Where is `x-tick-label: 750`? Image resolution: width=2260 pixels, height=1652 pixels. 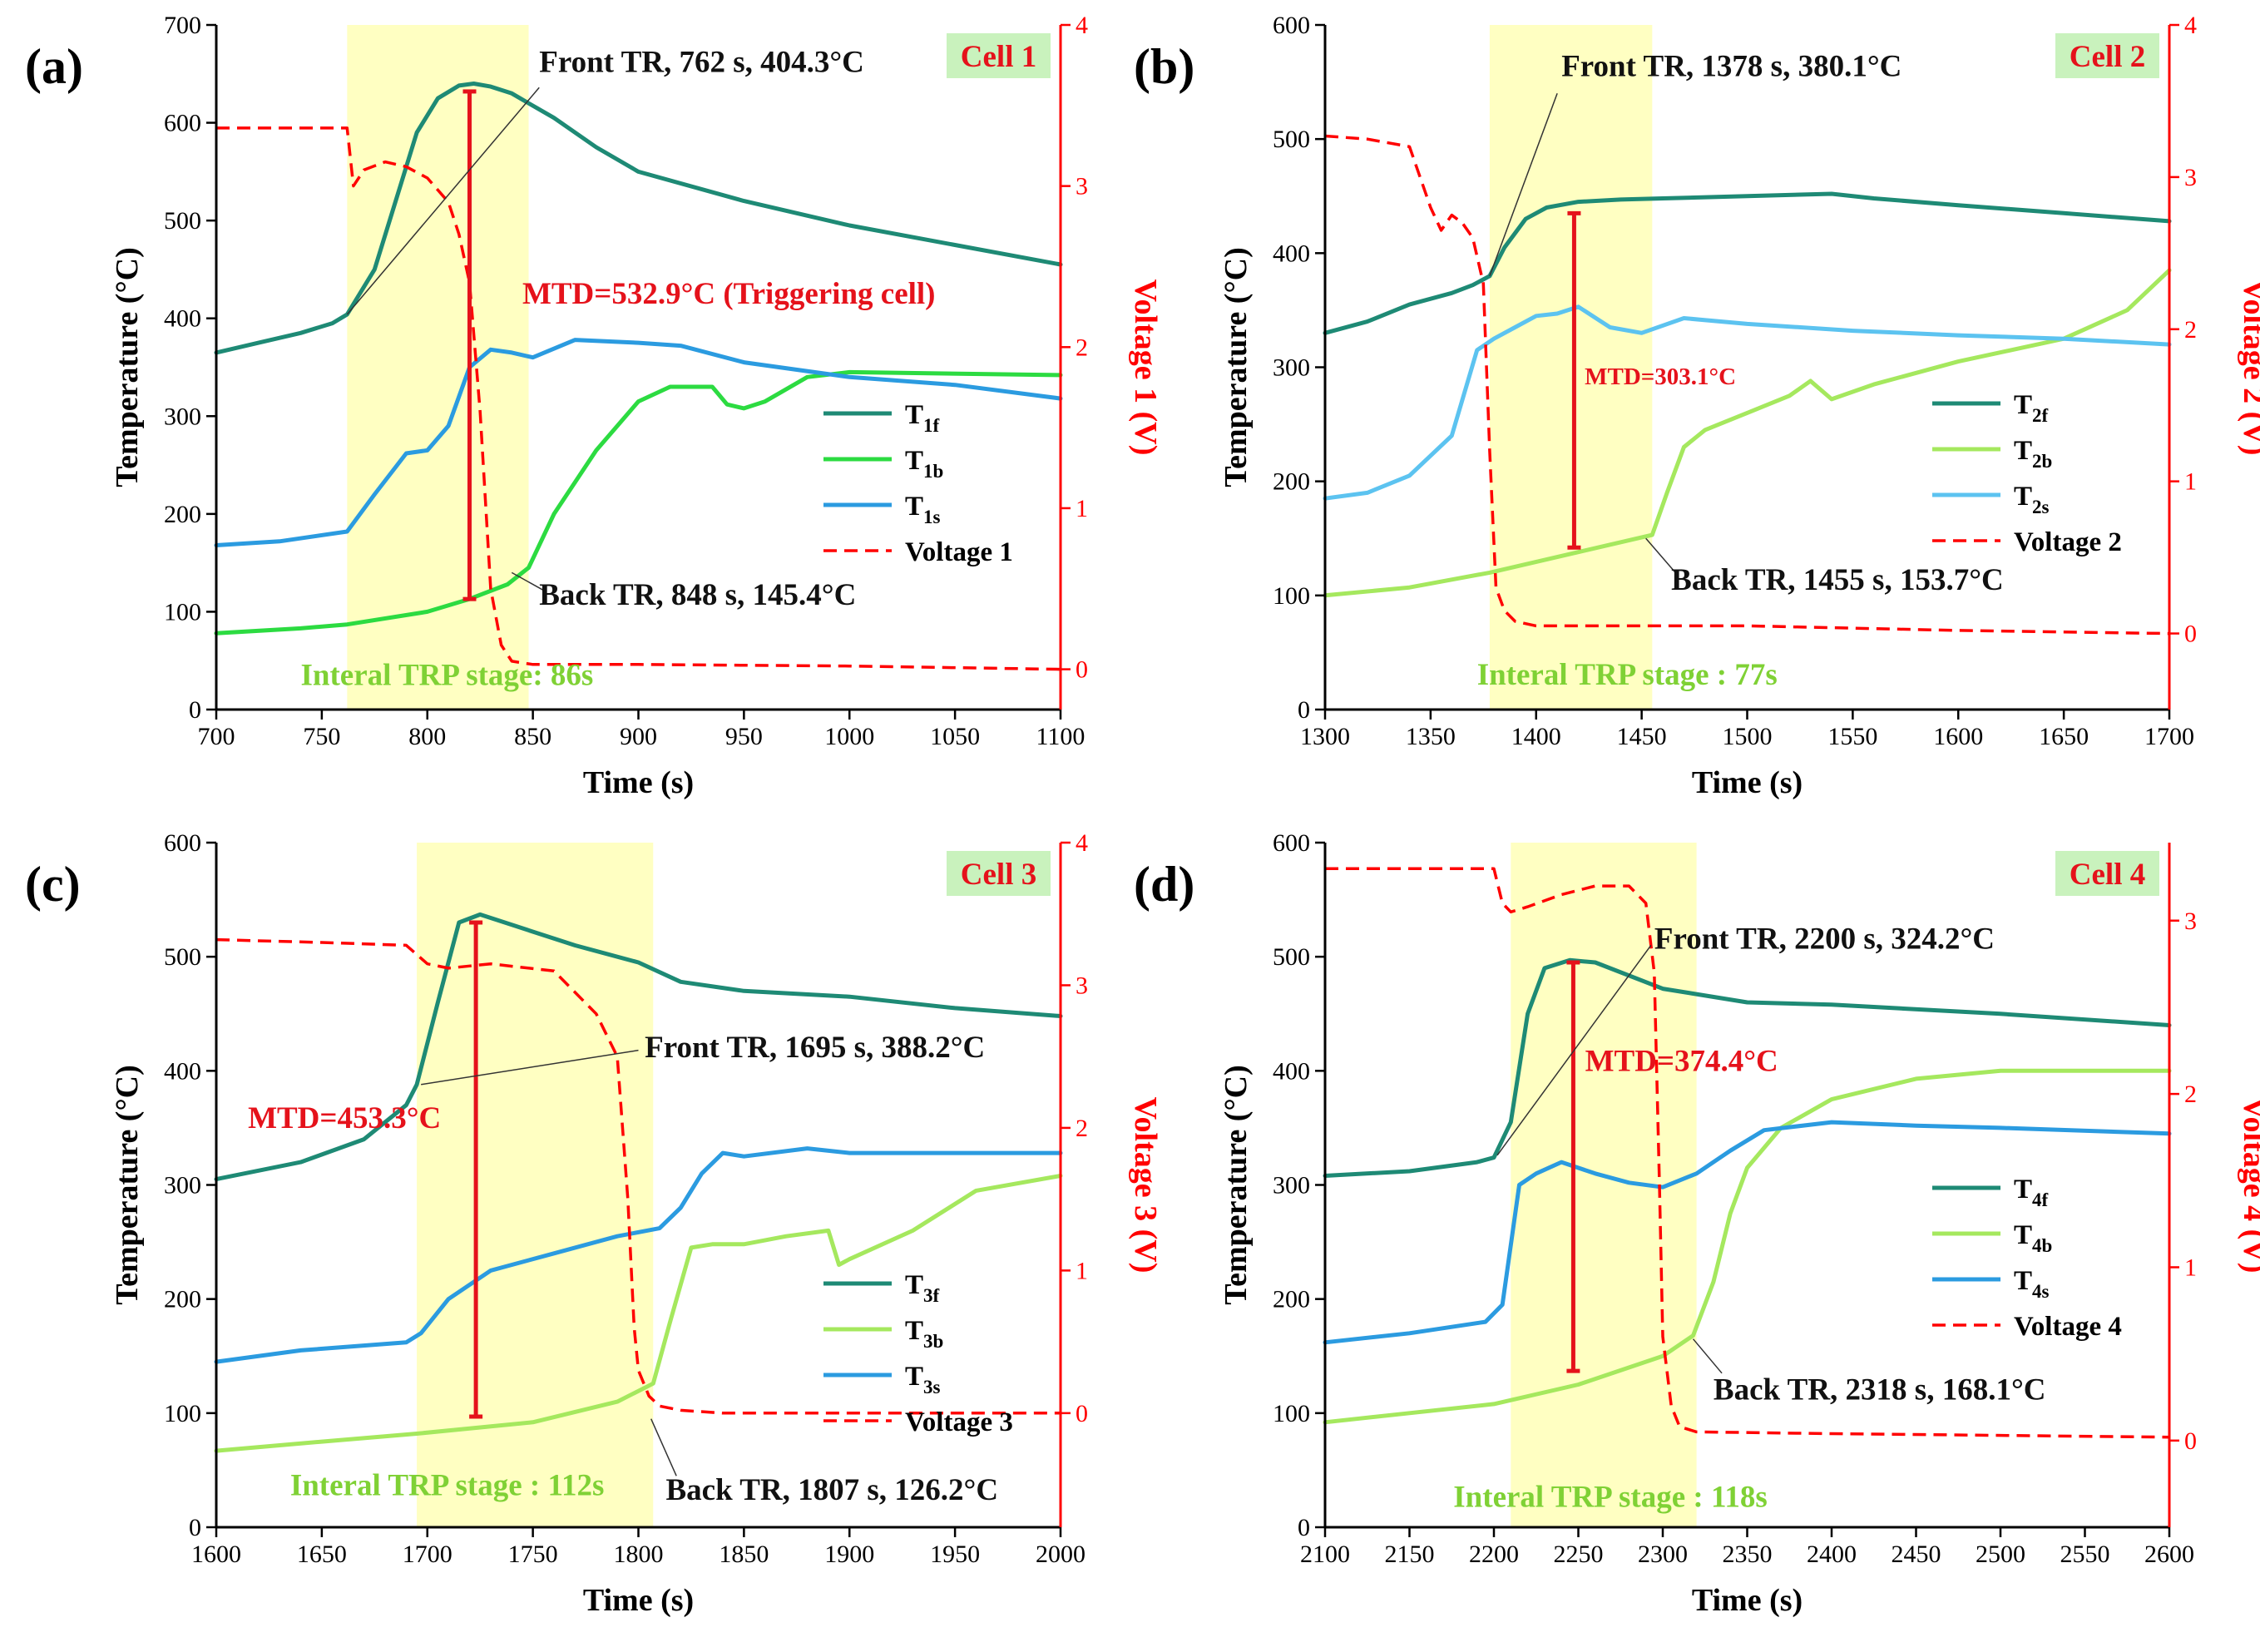 x-tick-label: 750 is located at coordinates (322, 736).